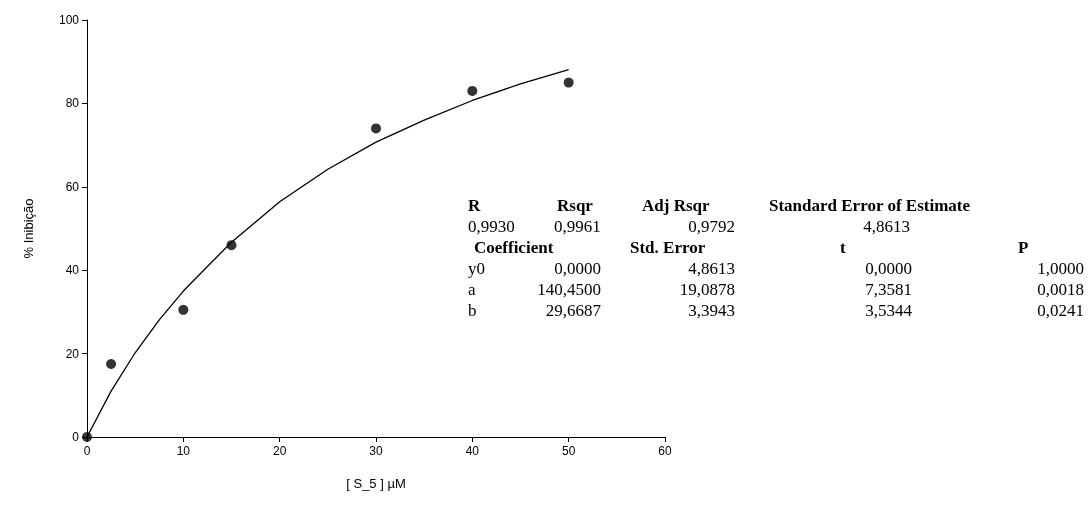 The height and width of the screenshot is (506, 1088). Describe the element at coordinates (472, 451) in the screenshot. I see `x-tick-label: 40` at that location.